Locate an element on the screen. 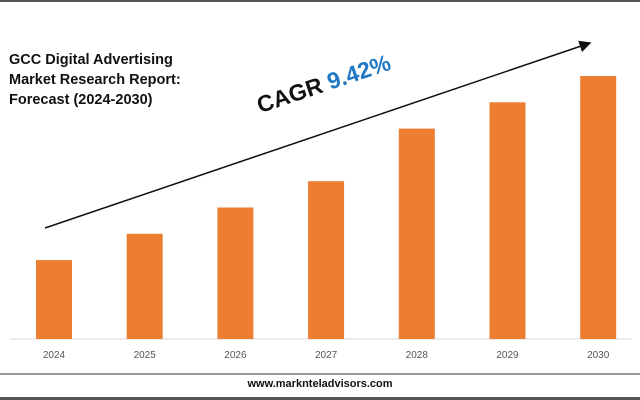  bar-2030 is located at coordinates (598, 207).